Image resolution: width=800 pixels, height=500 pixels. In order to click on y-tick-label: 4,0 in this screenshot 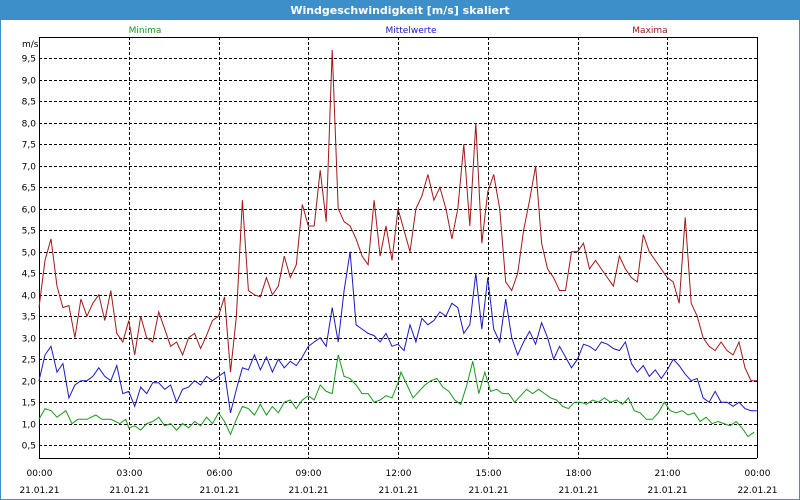, I will do `click(29, 297)`.